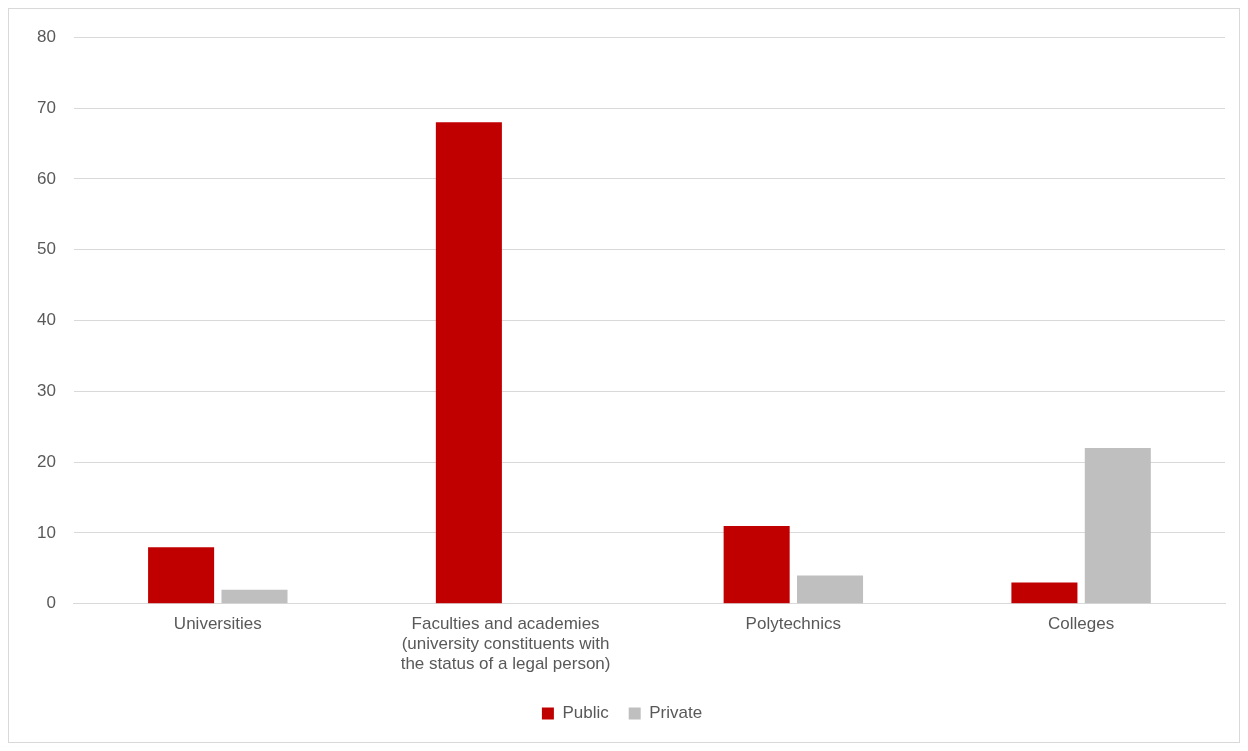  What do you see at coordinates (505, 643) in the screenshot?
I see `x-tick-label: Faculties and academies (university constituents with the status of a legal person)` at bounding box center [505, 643].